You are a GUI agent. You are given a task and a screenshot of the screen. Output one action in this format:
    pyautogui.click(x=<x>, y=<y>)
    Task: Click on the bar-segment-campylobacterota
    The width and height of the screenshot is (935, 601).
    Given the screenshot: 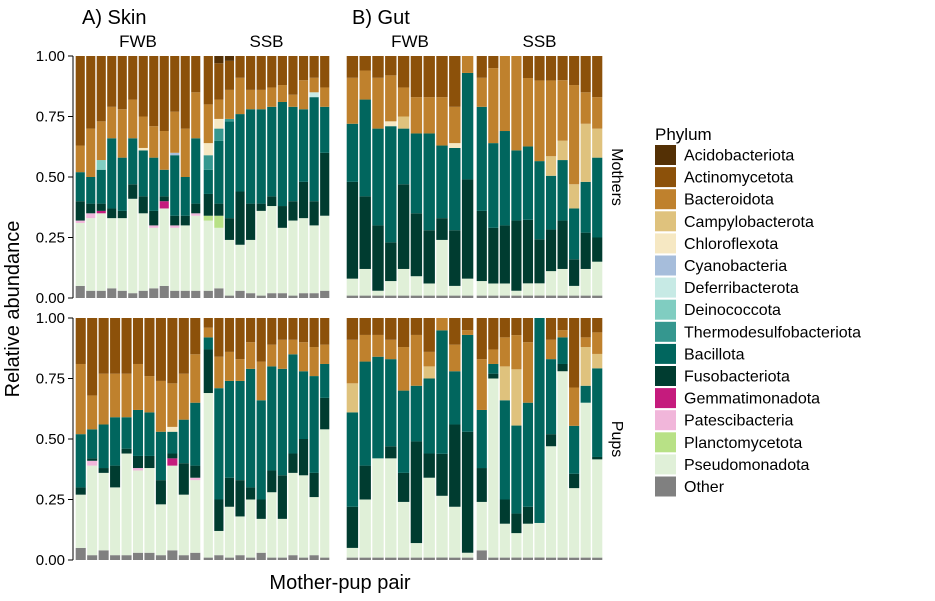 What is the action you would take?
    pyautogui.click(x=585, y=152)
    